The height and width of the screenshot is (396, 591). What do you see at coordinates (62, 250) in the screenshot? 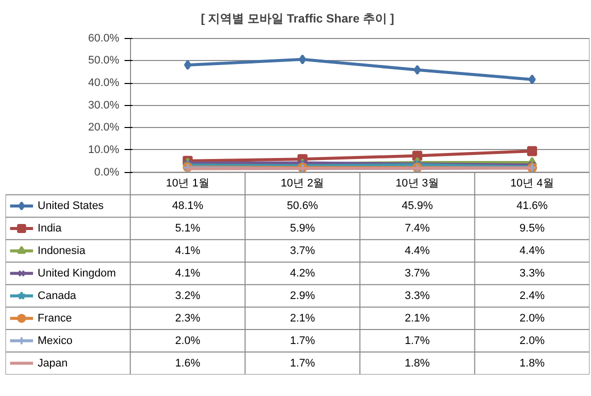
I see `legend-label: Indonesia` at bounding box center [62, 250].